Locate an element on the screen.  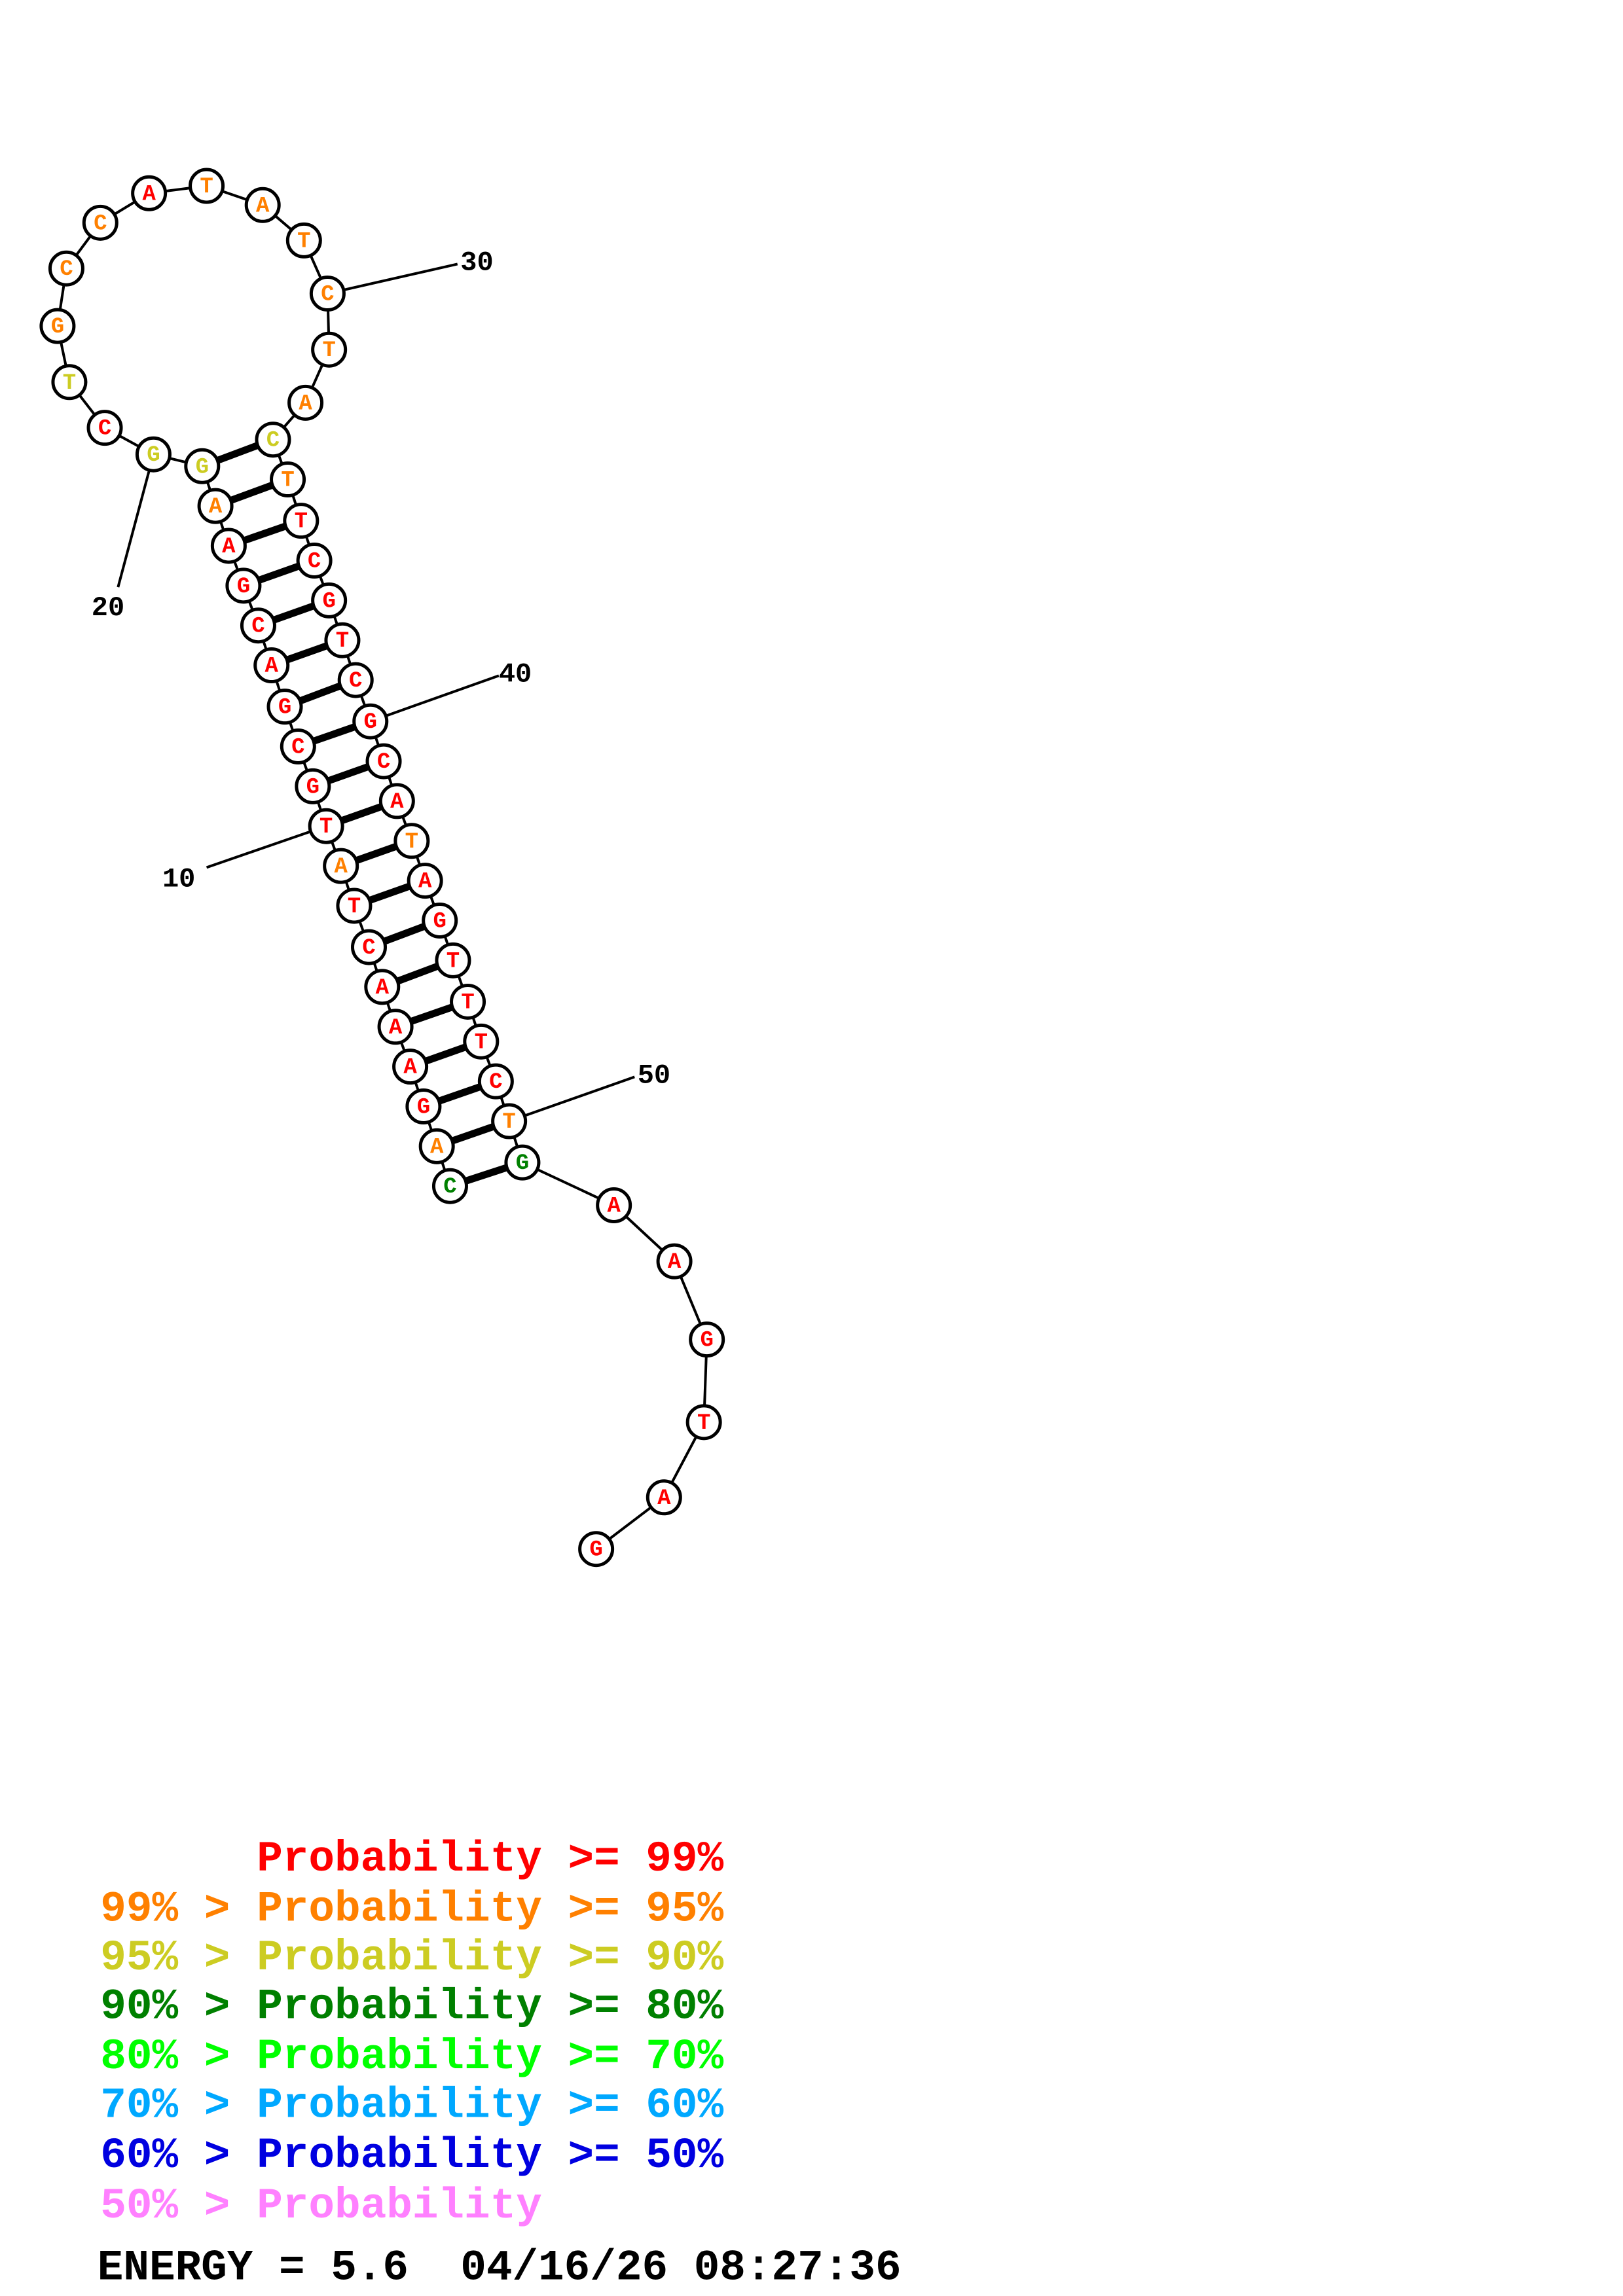
legend-row: Probability >= 99% is located at coordinates (490, 1859).